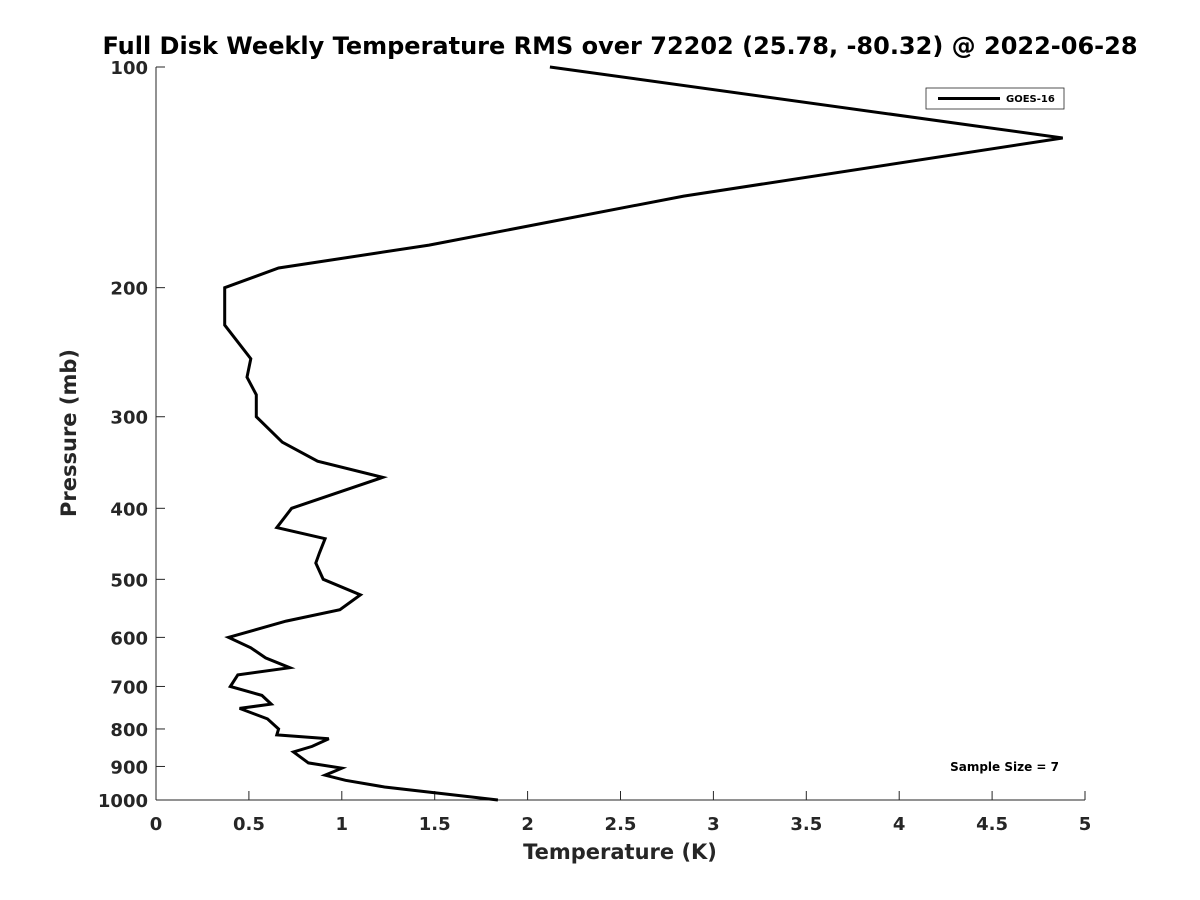 The height and width of the screenshot is (900, 1200). Describe the element at coordinates (129, 289) in the screenshot. I see `y-tick-label: 200` at that location.